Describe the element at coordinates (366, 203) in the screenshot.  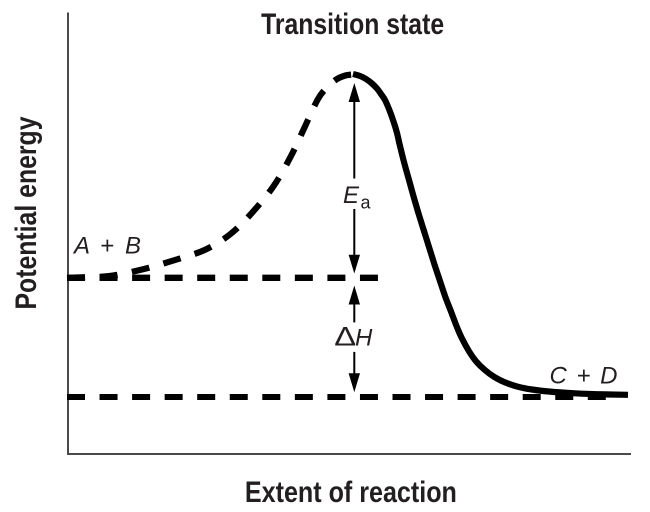
I see `svg-text: a` at that location.